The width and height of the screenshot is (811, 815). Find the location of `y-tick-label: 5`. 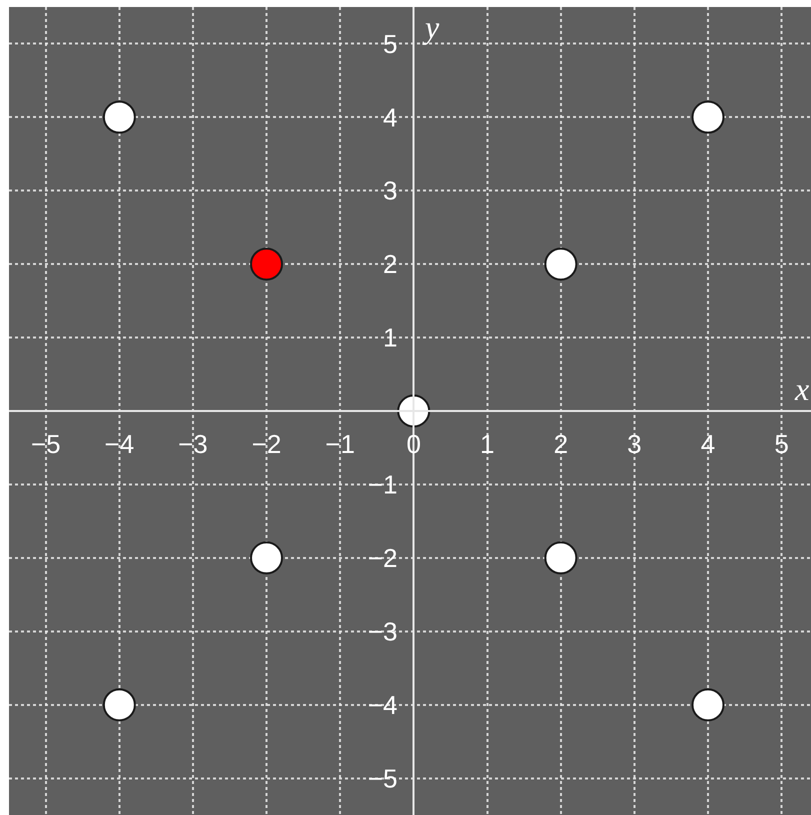

y-tick-label: 5 is located at coordinates (390, 43).